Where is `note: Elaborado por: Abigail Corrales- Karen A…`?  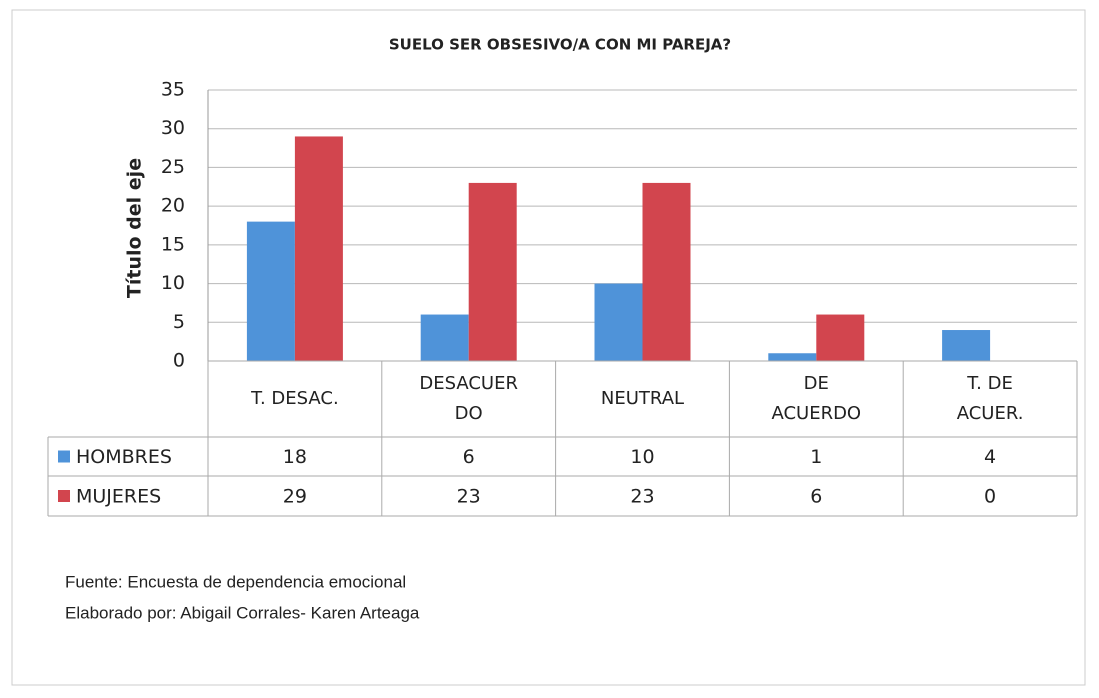 note: Elaborado por: Abigail Corrales- Karen A… is located at coordinates (242, 612).